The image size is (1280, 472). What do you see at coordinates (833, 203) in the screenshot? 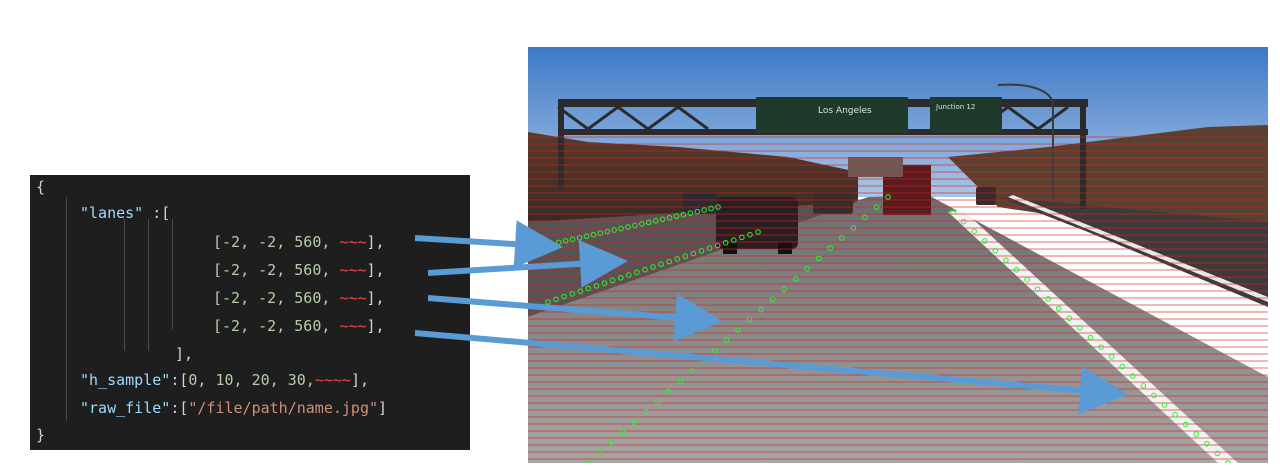
I see `car-distant` at bounding box center [833, 203].